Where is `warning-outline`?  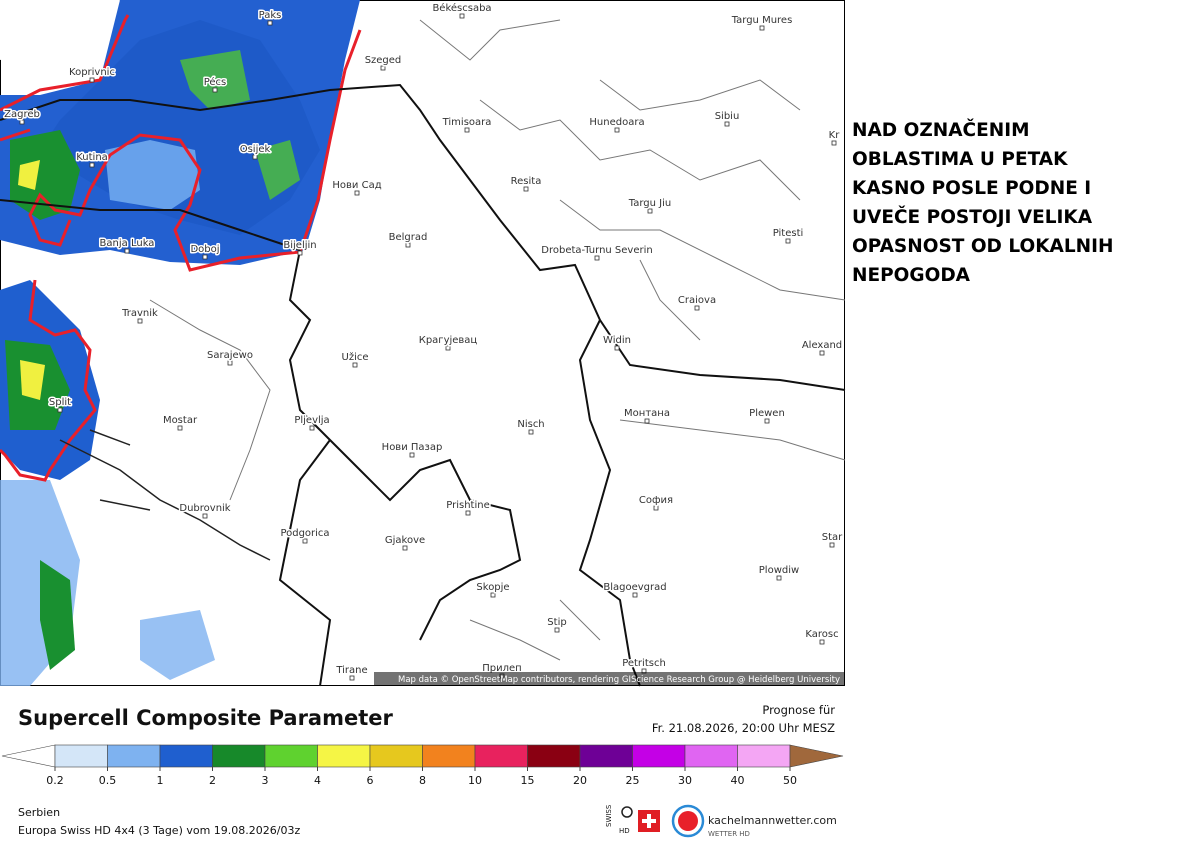
warning-outline is located at coordinates (181, 143).